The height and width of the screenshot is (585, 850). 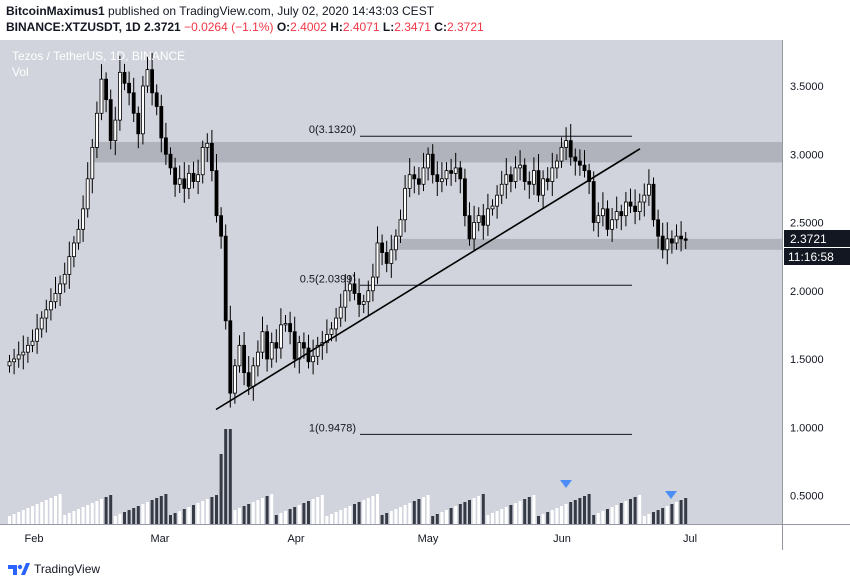 I want to click on time-axis: Feb Mar Apr May Jun Jul, so click(x=361, y=539).